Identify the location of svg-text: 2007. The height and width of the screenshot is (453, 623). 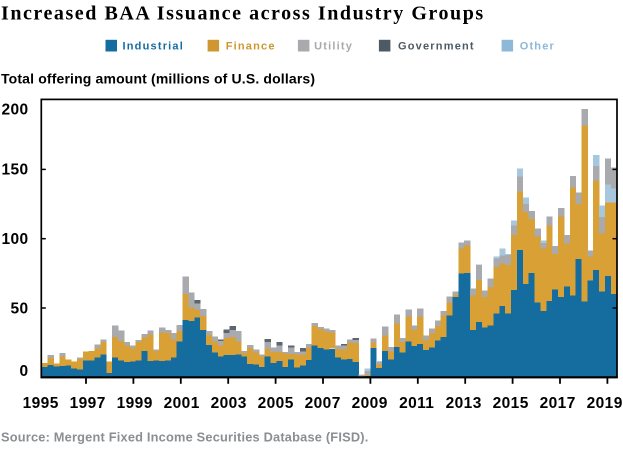
(323, 403).